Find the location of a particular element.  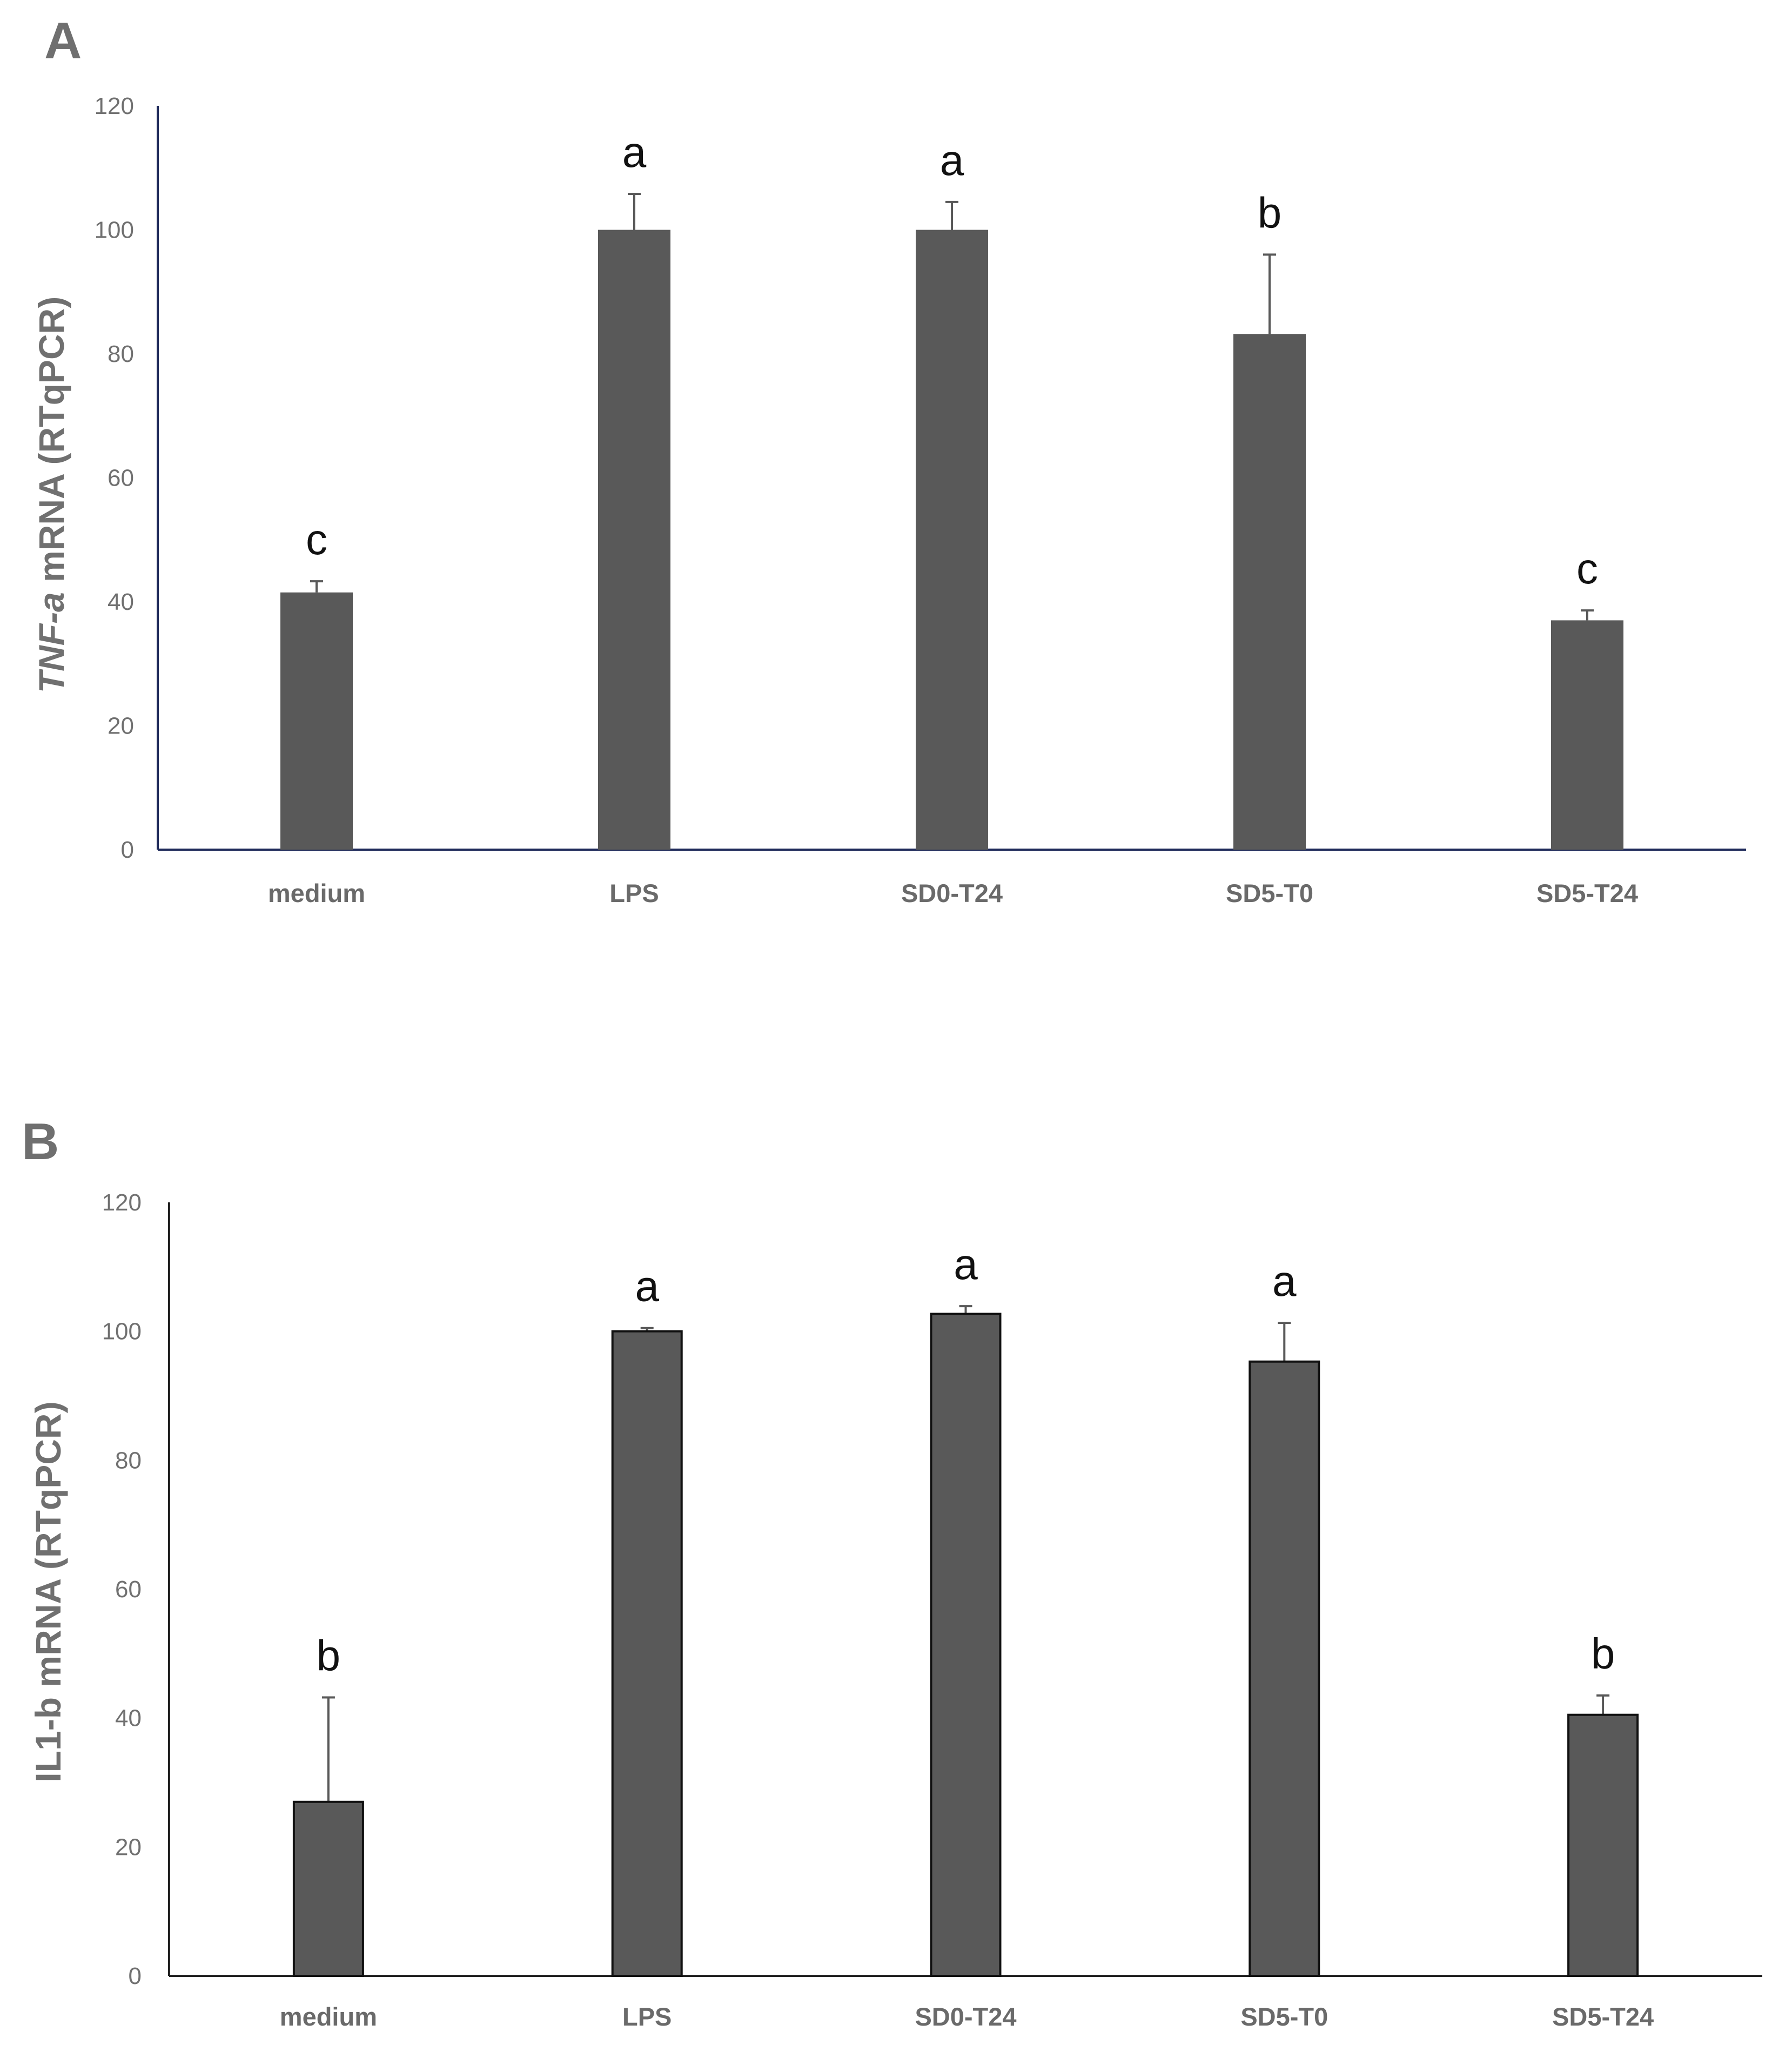

panel-a-y-axis-label: TNF-a mRNA (RTqPCR) is located at coordinates (51, 495).